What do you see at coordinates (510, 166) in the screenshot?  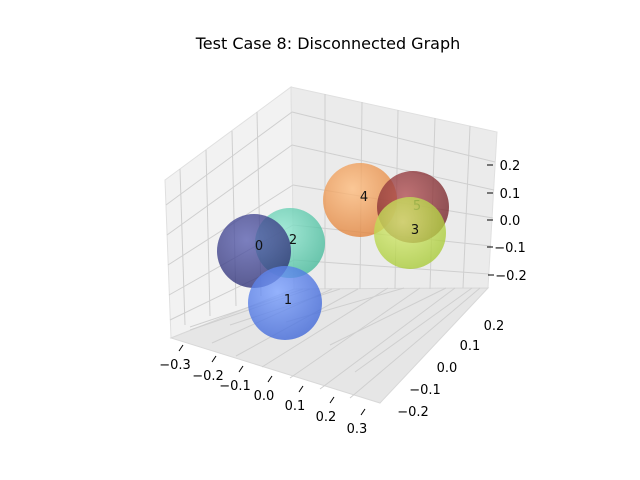 I see `z-tick-label: 0.2` at bounding box center [510, 166].